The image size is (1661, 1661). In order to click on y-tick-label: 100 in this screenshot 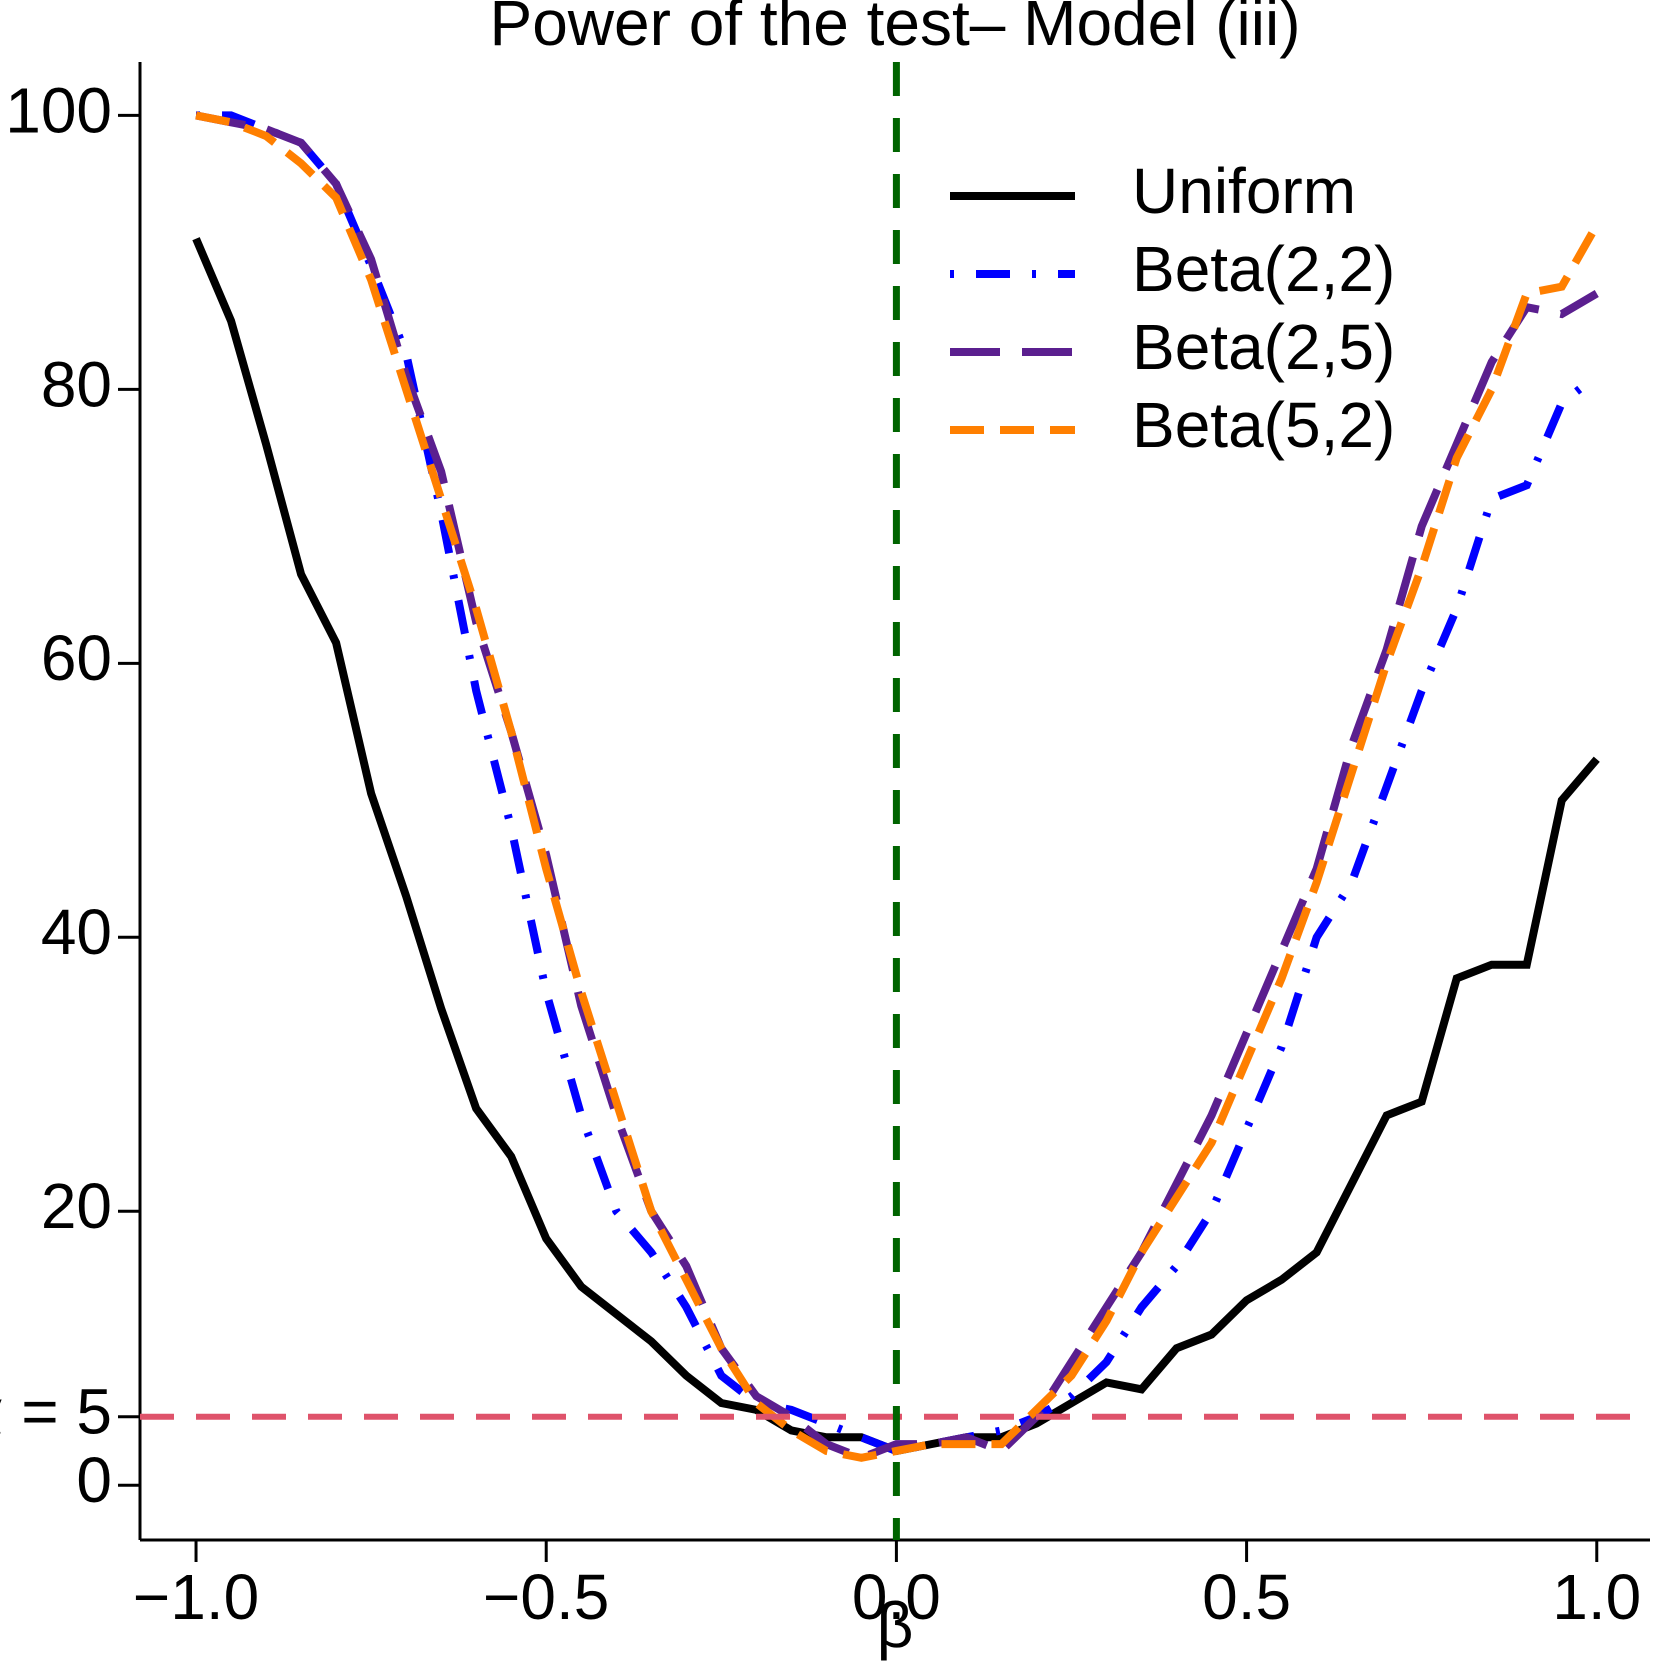, I will do `click(58, 110)`.